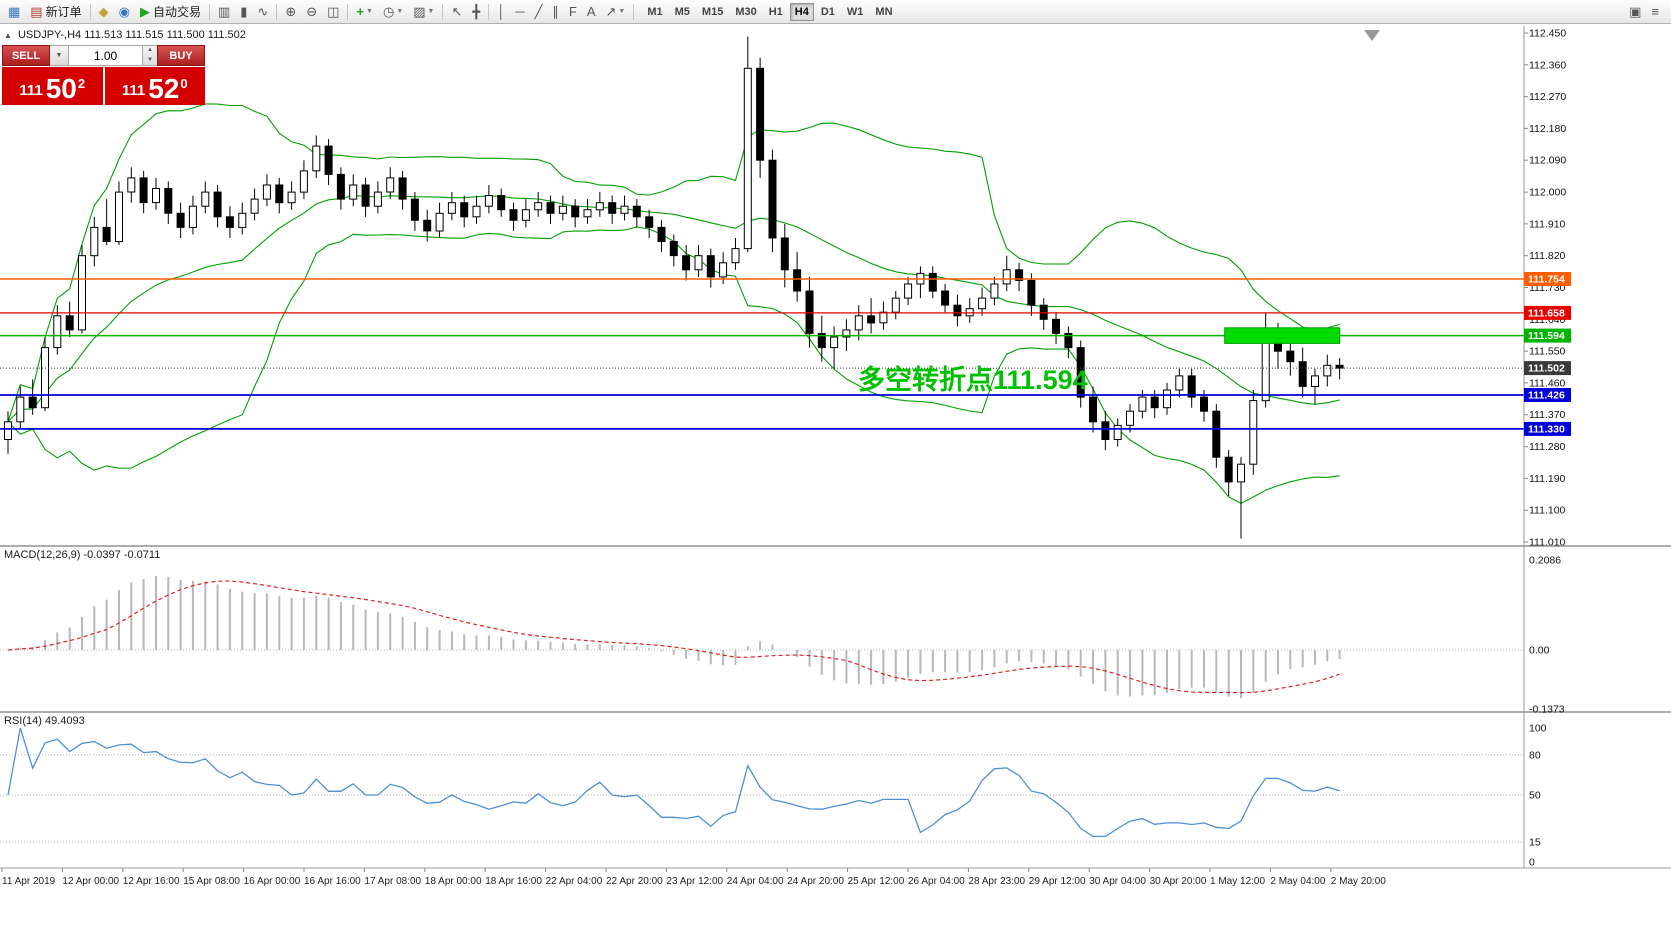  Describe the element at coordinates (453, 881) in the screenshot. I see `time-tick-label: 18 Apr 00:00` at that location.